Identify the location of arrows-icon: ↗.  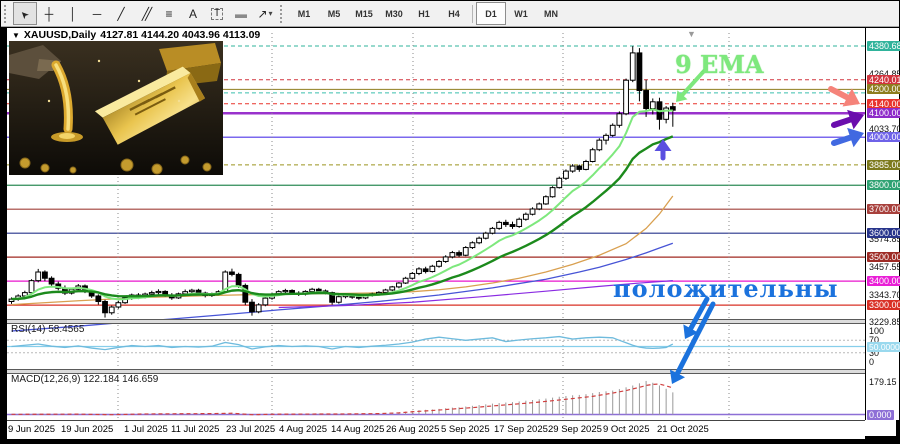
(262, 13).